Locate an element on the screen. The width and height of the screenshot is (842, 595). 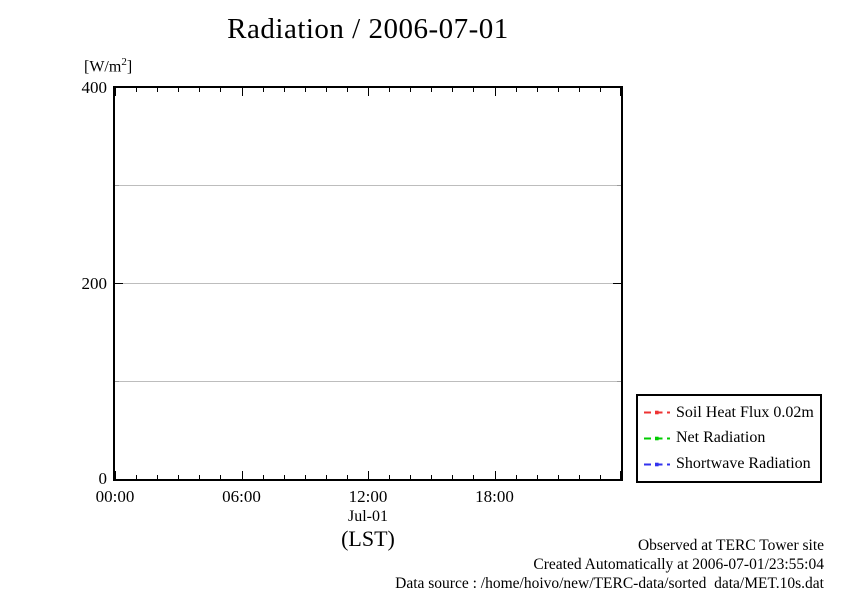
x-axis-timezone-label: (LST) is located at coordinates (368, 538).